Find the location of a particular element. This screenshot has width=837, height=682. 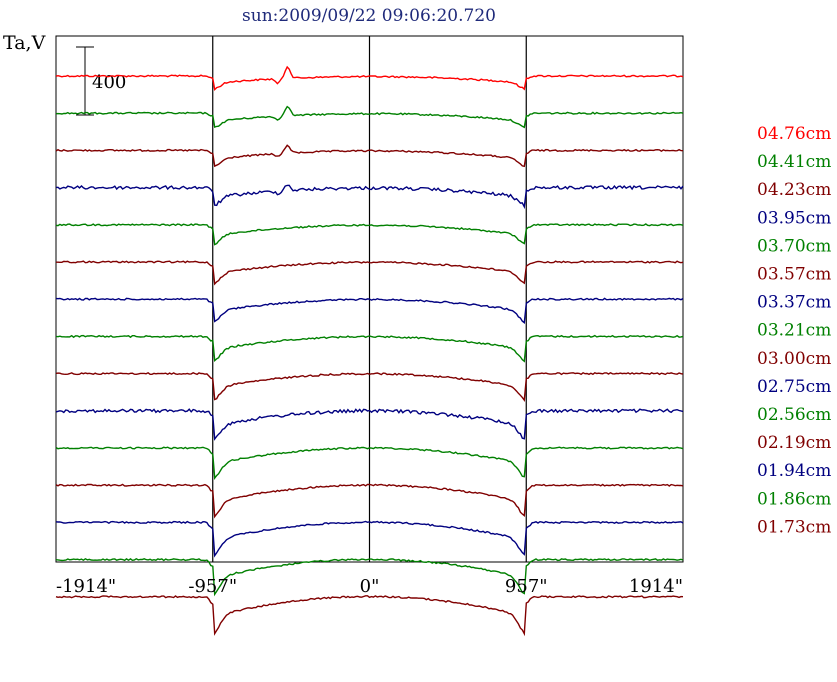

series-line-02.75cm is located at coordinates (369, 424).